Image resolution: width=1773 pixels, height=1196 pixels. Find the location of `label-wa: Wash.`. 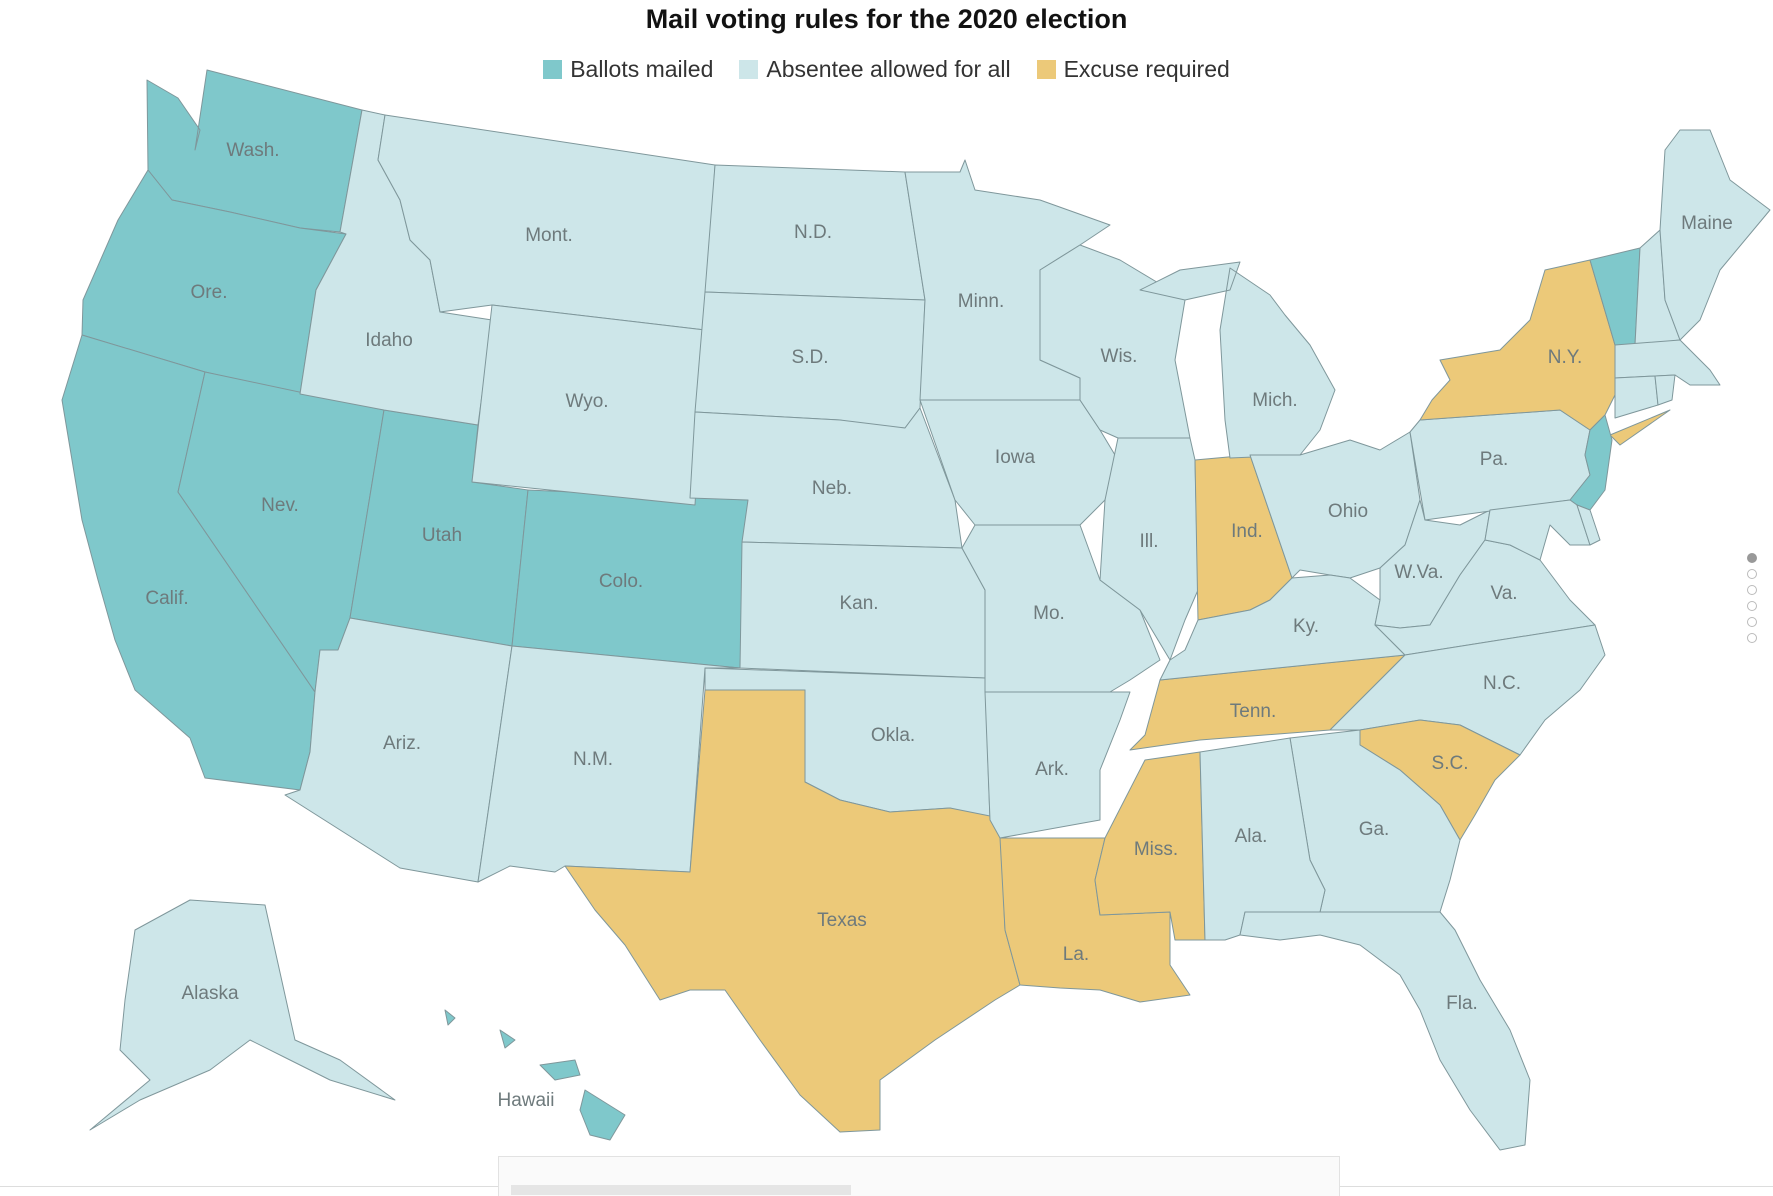

label-wa: Wash. is located at coordinates (252, 150).